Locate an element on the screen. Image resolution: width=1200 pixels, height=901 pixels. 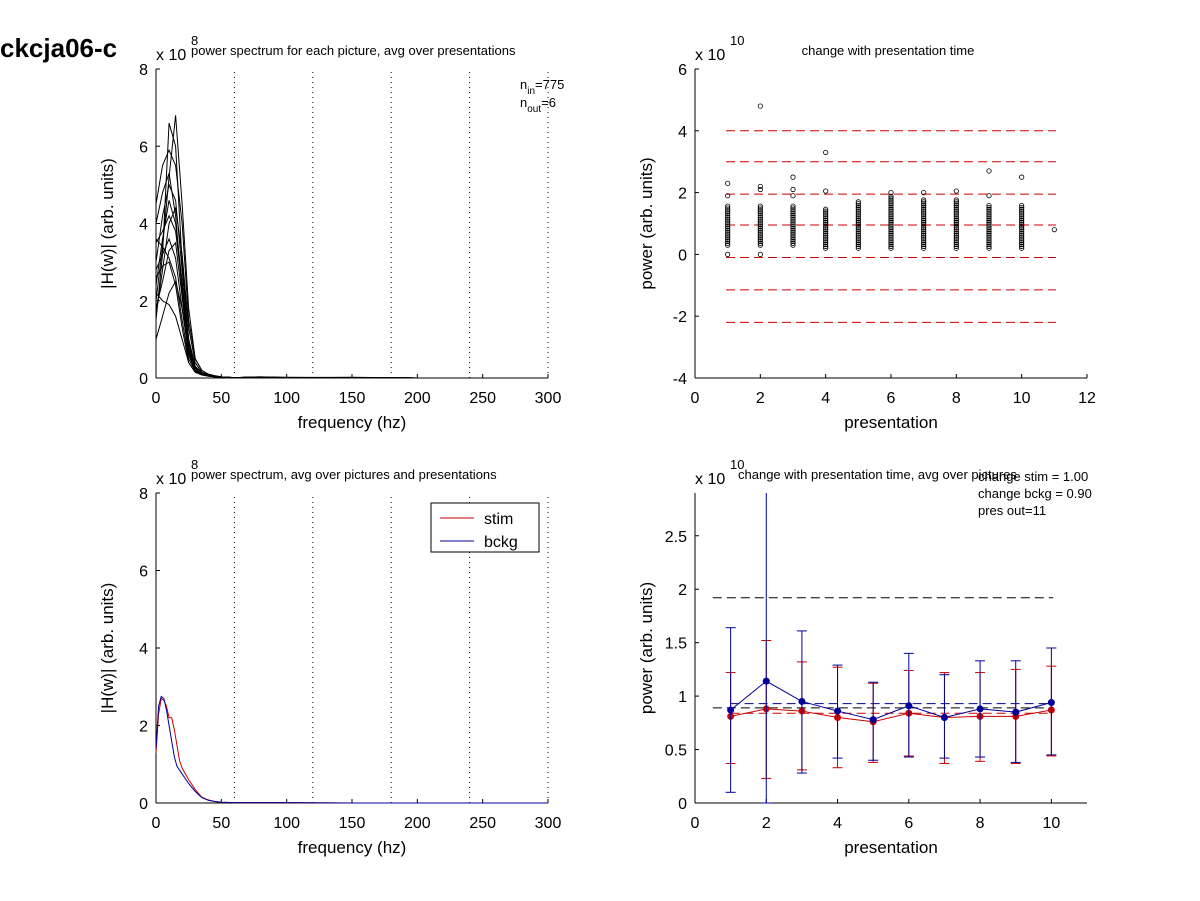
x-tick-label: 2 is located at coordinates (766, 823).